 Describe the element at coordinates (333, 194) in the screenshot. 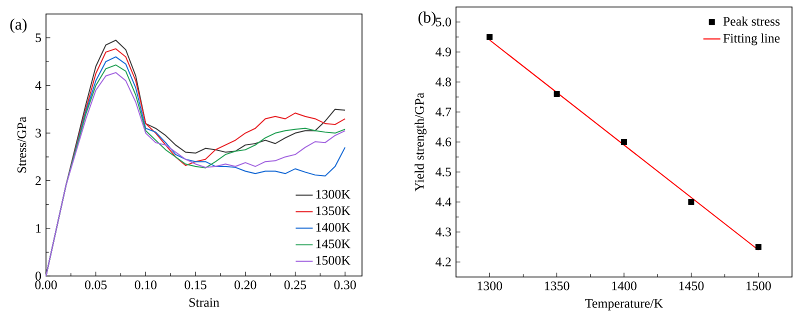

I see `legend-label: 1300K` at that location.